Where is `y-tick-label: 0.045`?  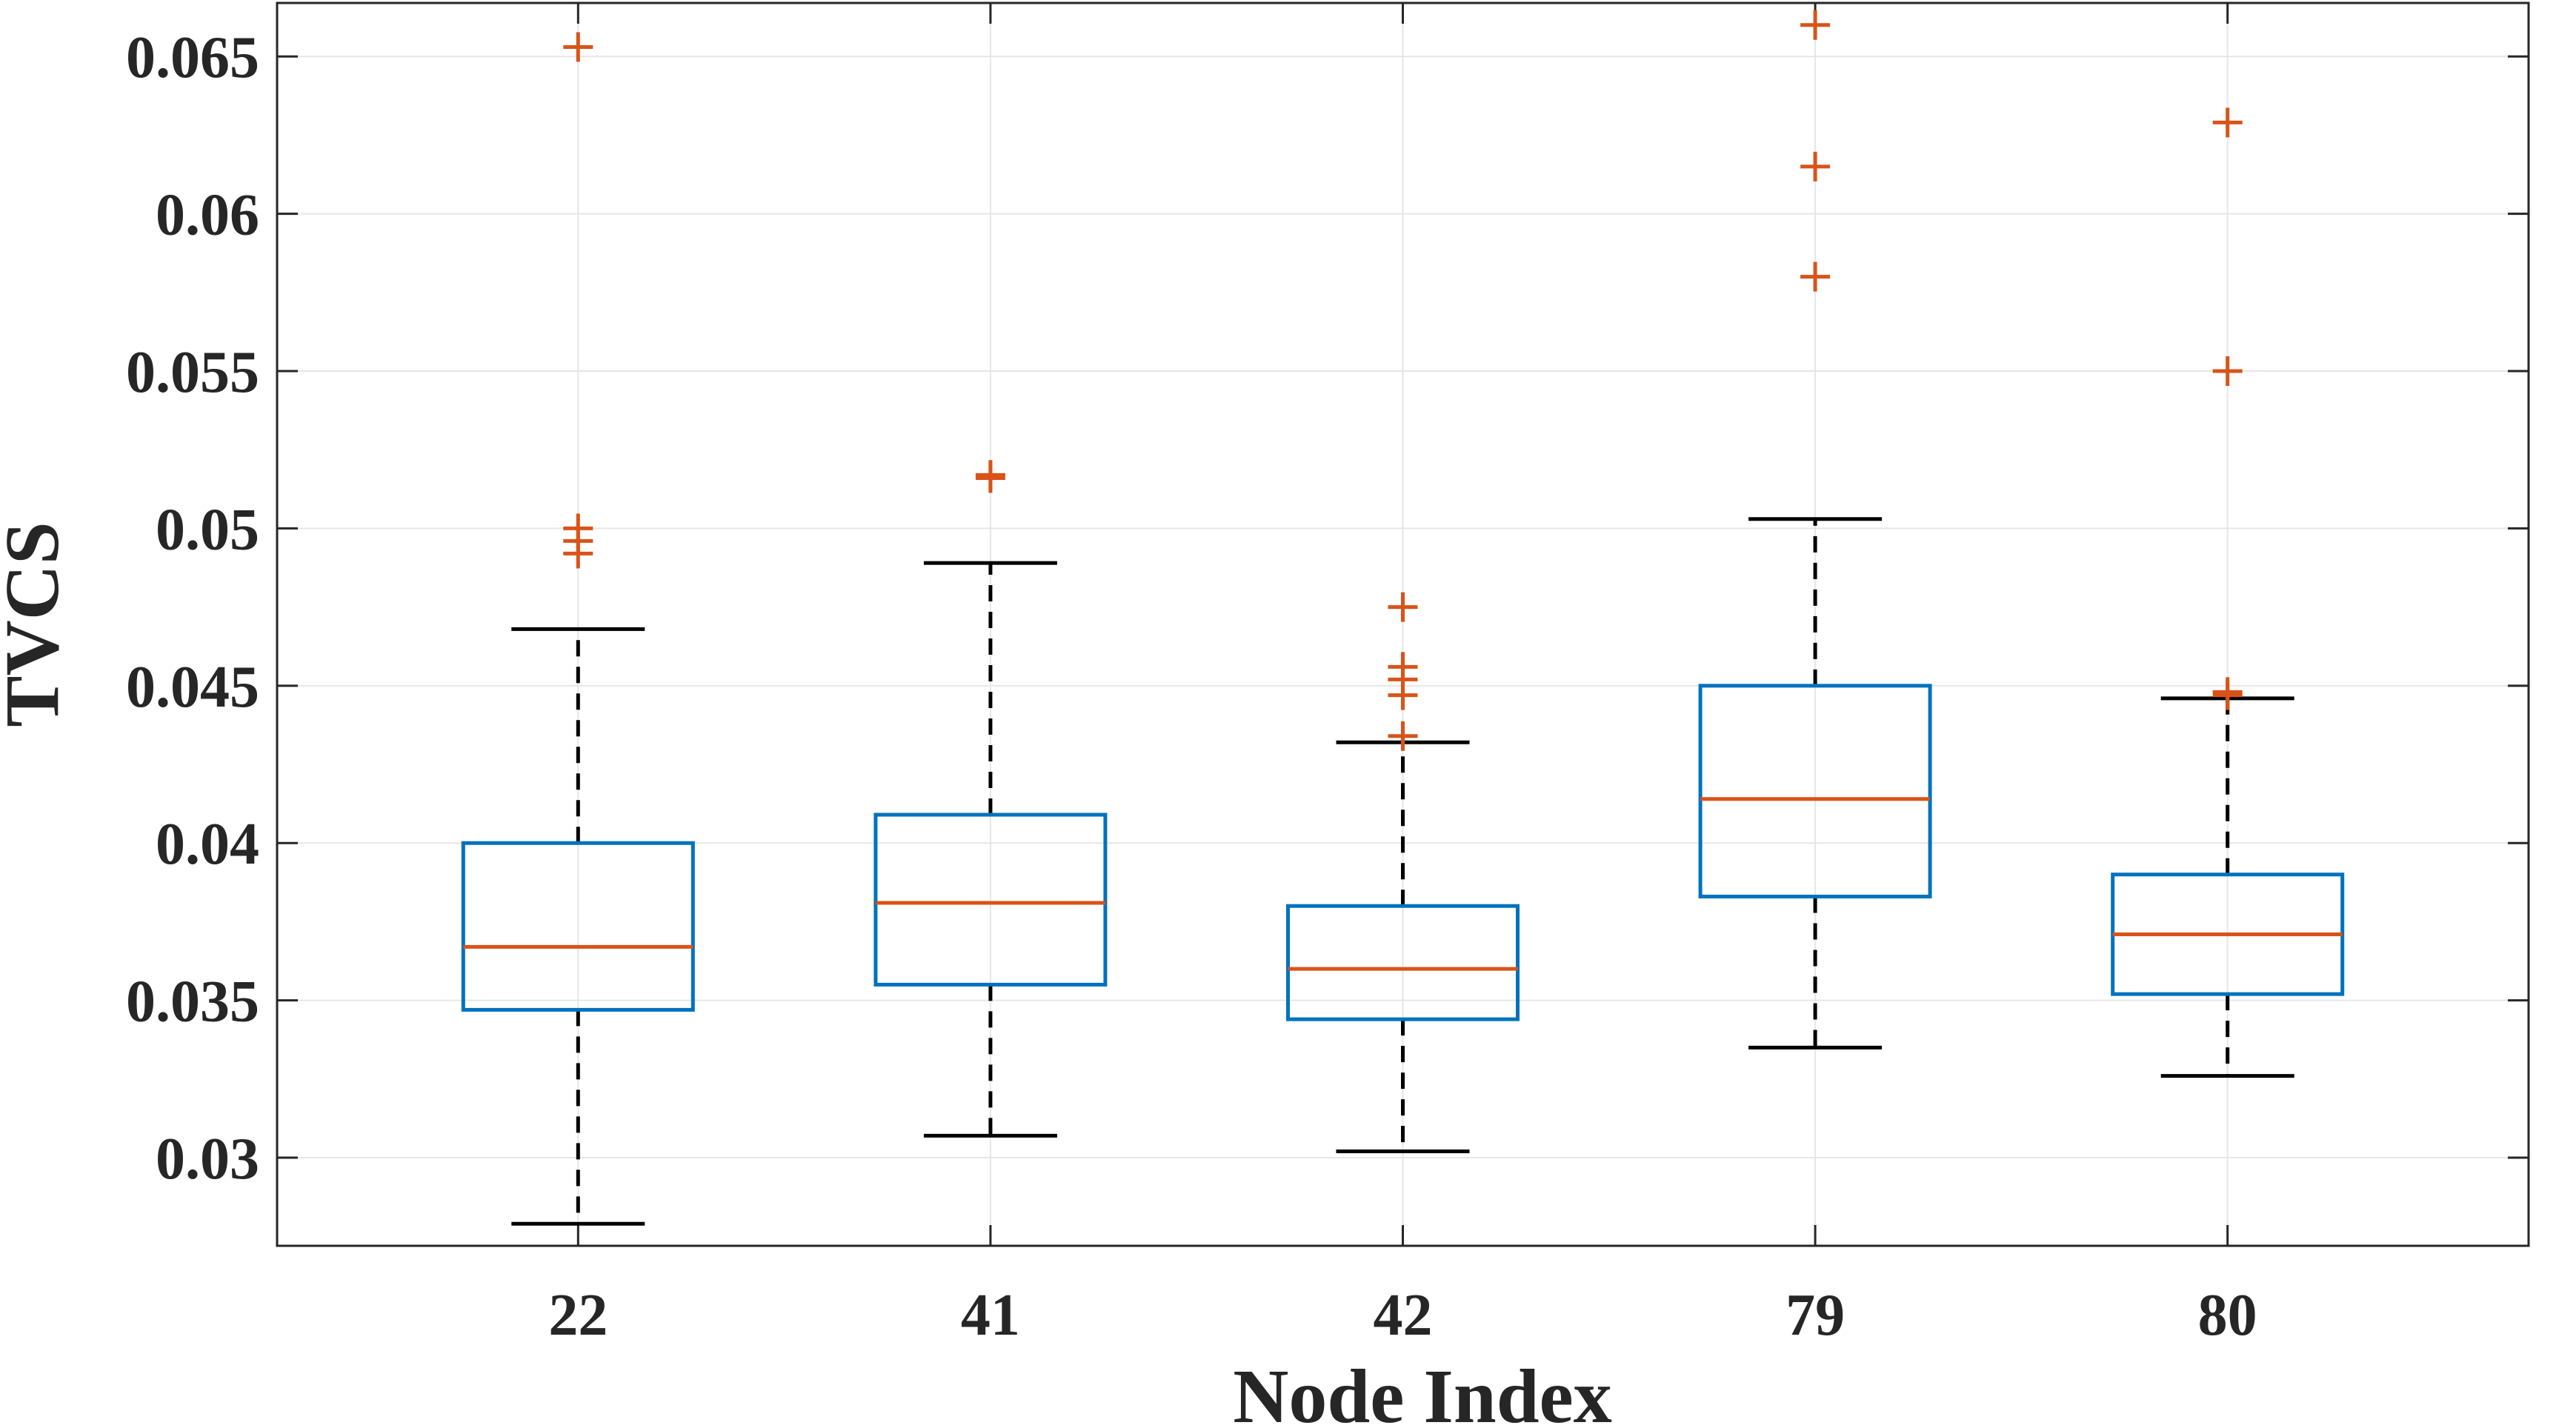 y-tick-label: 0.045 is located at coordinates (192, 687).